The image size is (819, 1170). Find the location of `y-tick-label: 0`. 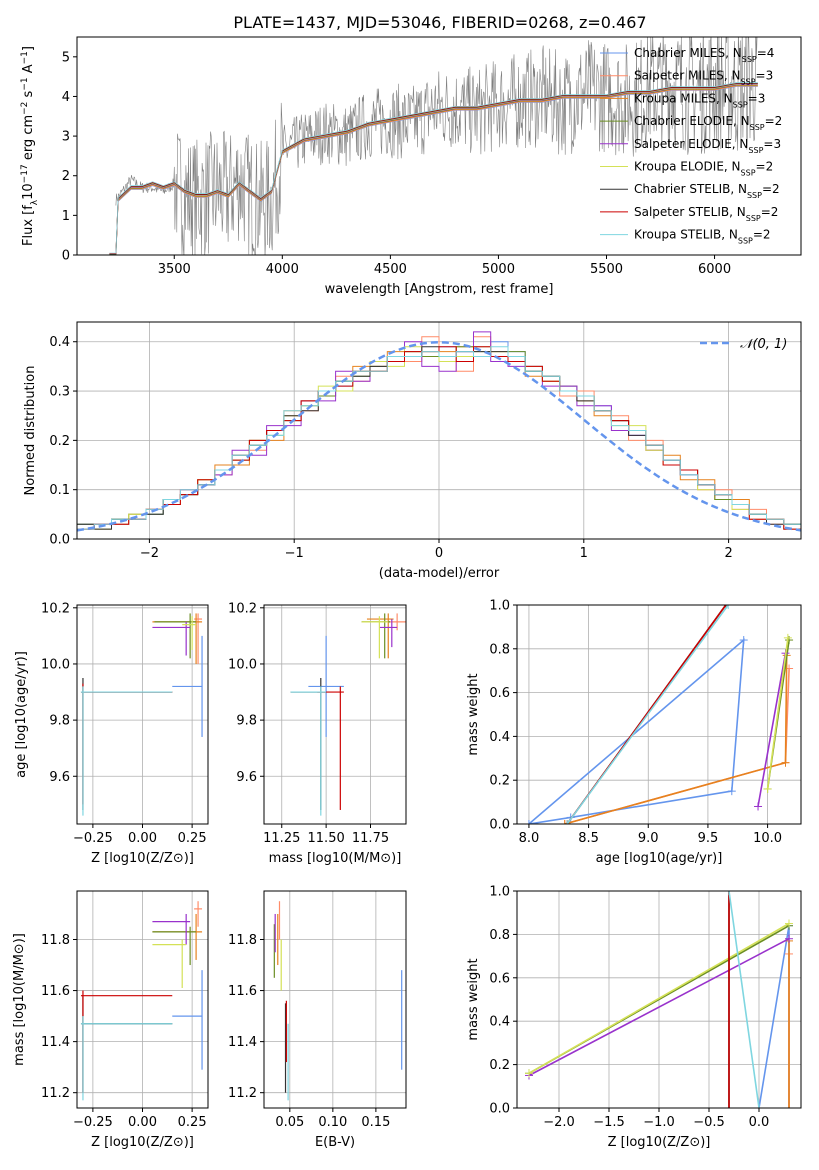

y-tick-label: 0 is located at coordinates (66, 256).